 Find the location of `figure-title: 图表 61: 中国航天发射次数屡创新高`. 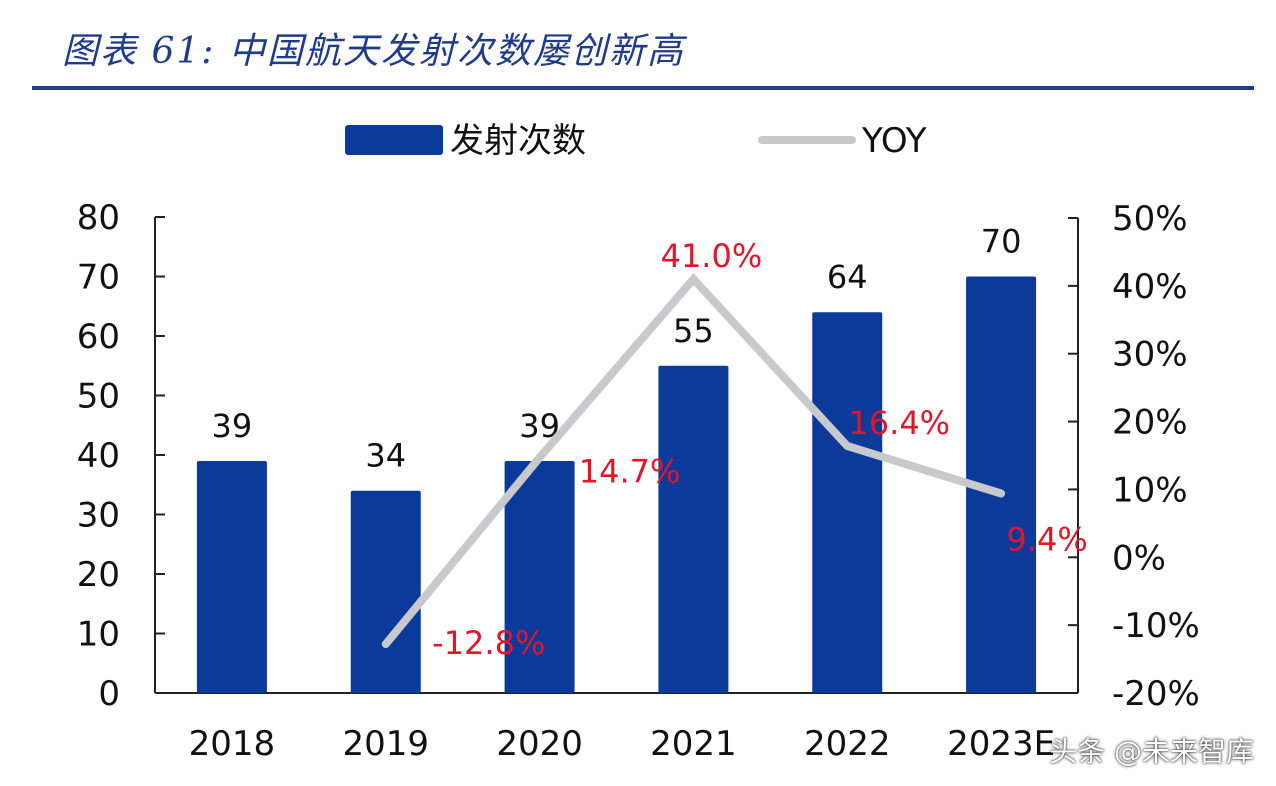

figure-title: 图表 61: 中国航天发射次数屡创新高 is located at coordinates (373, 51).